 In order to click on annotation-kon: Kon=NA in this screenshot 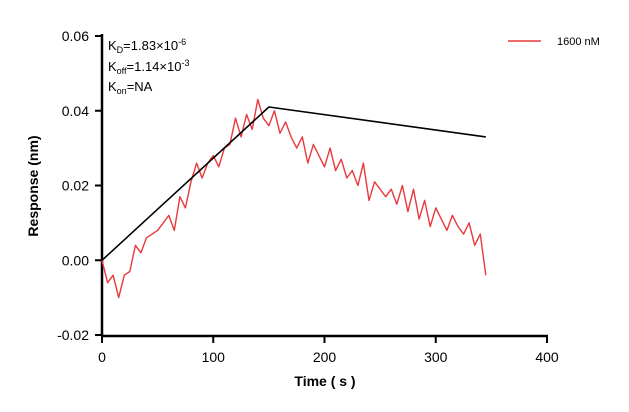, I will do `click(130, 87)`.